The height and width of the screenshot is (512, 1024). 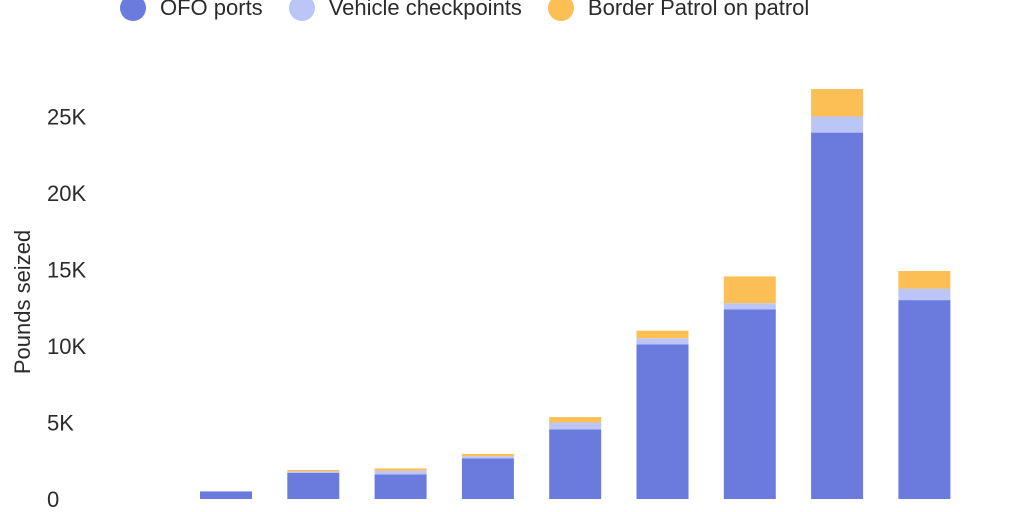 I want to click on y-axis-ticks: 0 5K 10K 15K 20K 25K, so click(x=66, y=308).